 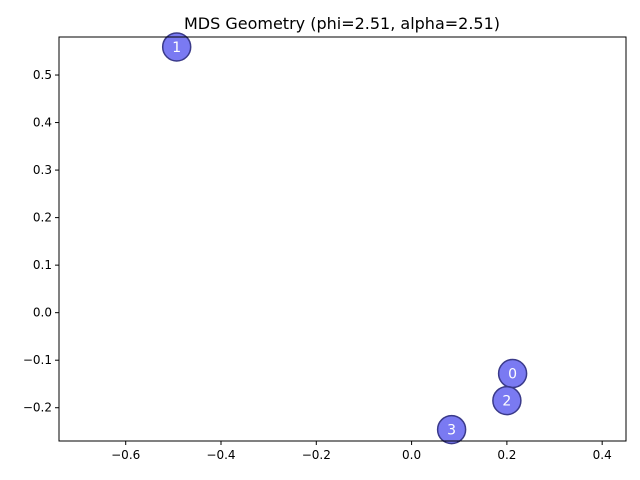 I want to click on data-point-label: 1, so click(x=176, y=48).